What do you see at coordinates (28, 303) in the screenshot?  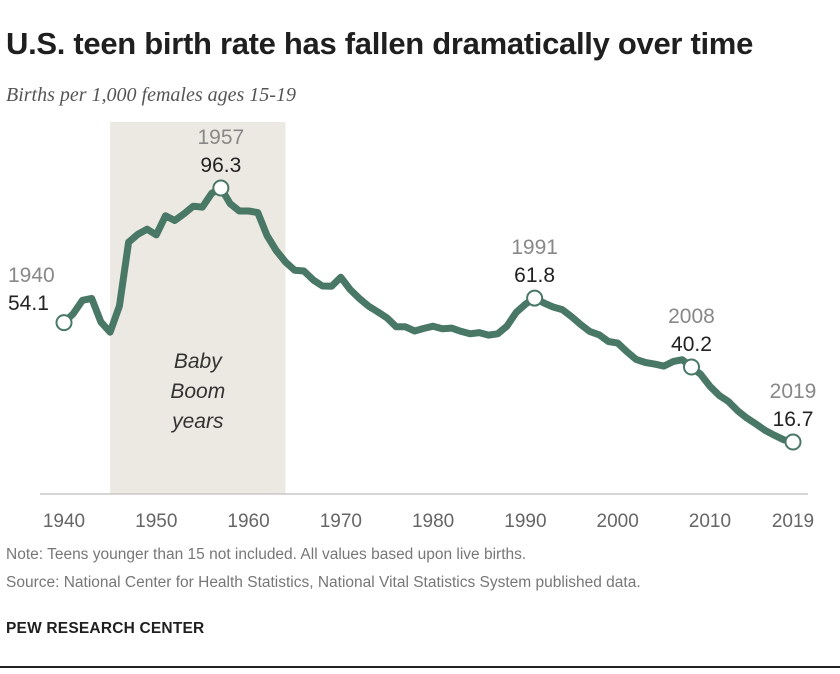 I see `annotation-value-label: 54.1` at bounding box center [28, 303].